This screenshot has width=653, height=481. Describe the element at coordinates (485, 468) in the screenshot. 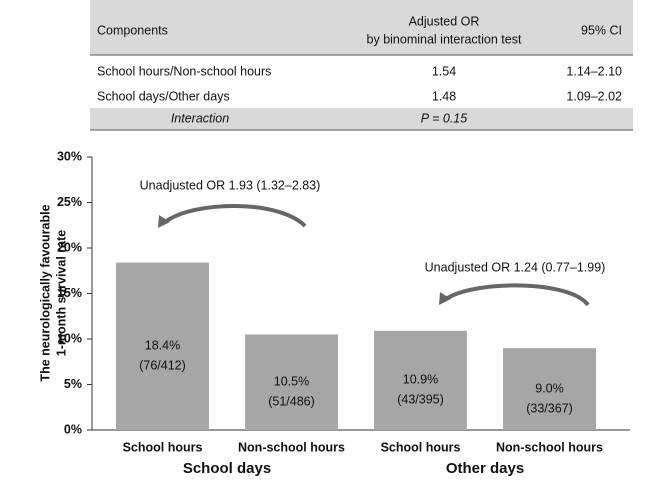

I see `group-label: Other days` at that location.